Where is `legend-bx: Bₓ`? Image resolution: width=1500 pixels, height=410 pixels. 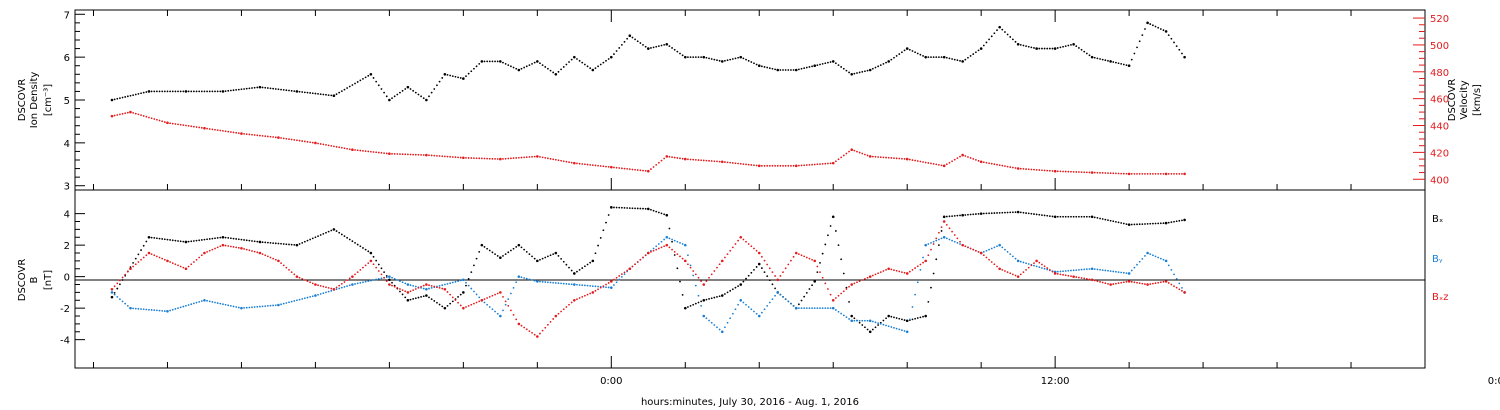 legend-bx: Bₓ is located at coordinates (1437, 219).